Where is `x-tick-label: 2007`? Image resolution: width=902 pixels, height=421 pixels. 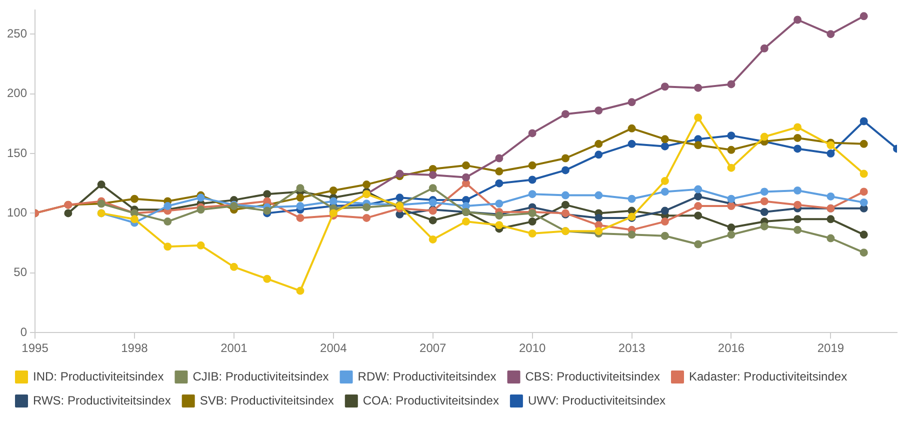
x-tick-label: 2007 is located at coordinates (433, 348).